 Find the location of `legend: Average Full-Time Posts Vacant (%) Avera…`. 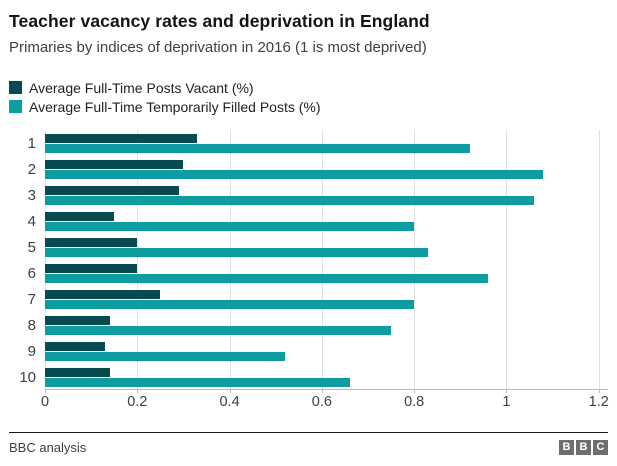

legend: Average Full-Time Posts Vacant (%) Avera… is located at coordinates (308, 97).